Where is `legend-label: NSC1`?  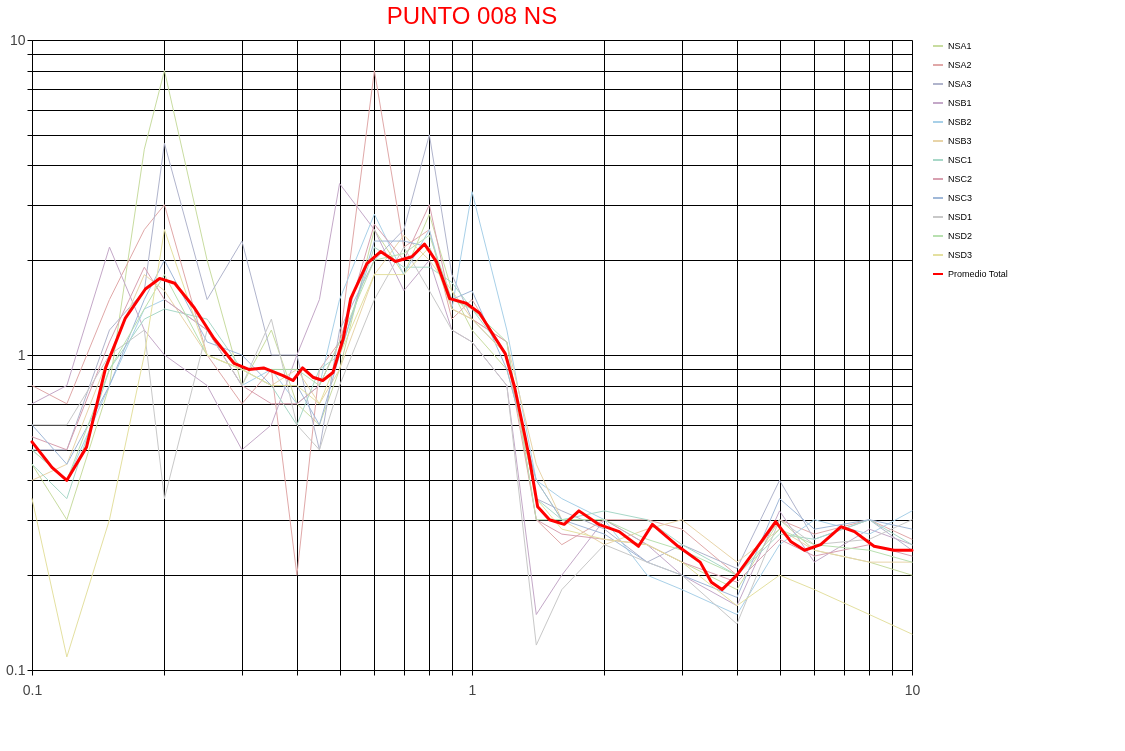
legend-label: NSC1 is located at coordinates (960, 160).